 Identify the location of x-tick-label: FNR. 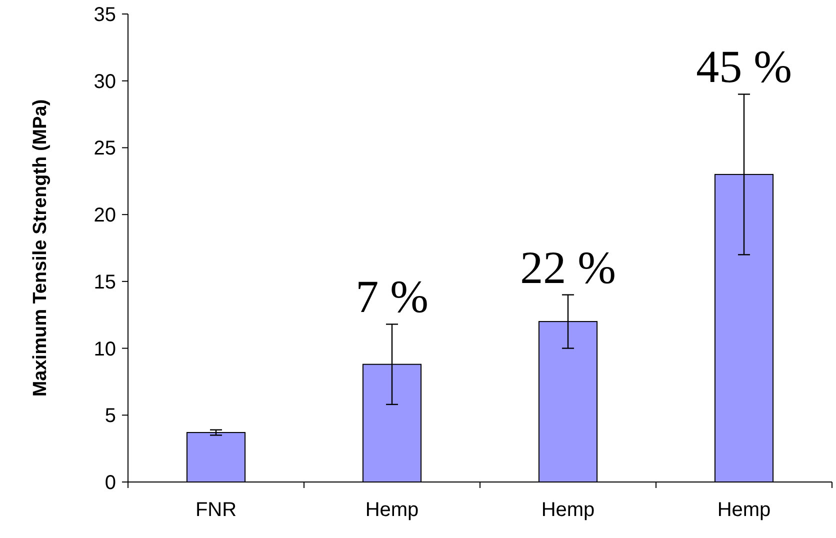
(216, 510).